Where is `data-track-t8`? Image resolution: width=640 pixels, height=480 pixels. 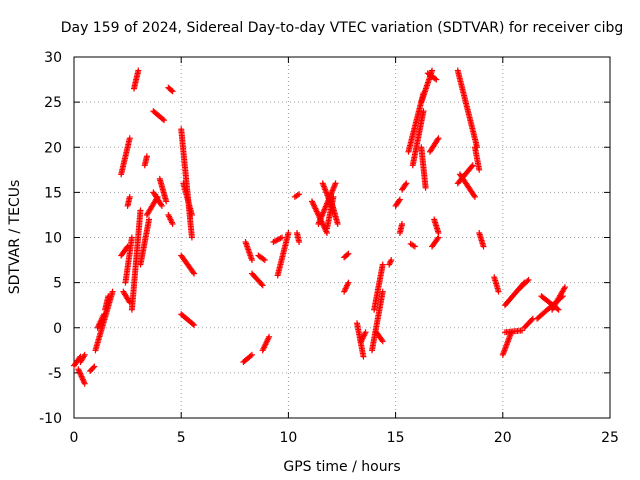 data-track-t8 is located at coordinates (128, 201).